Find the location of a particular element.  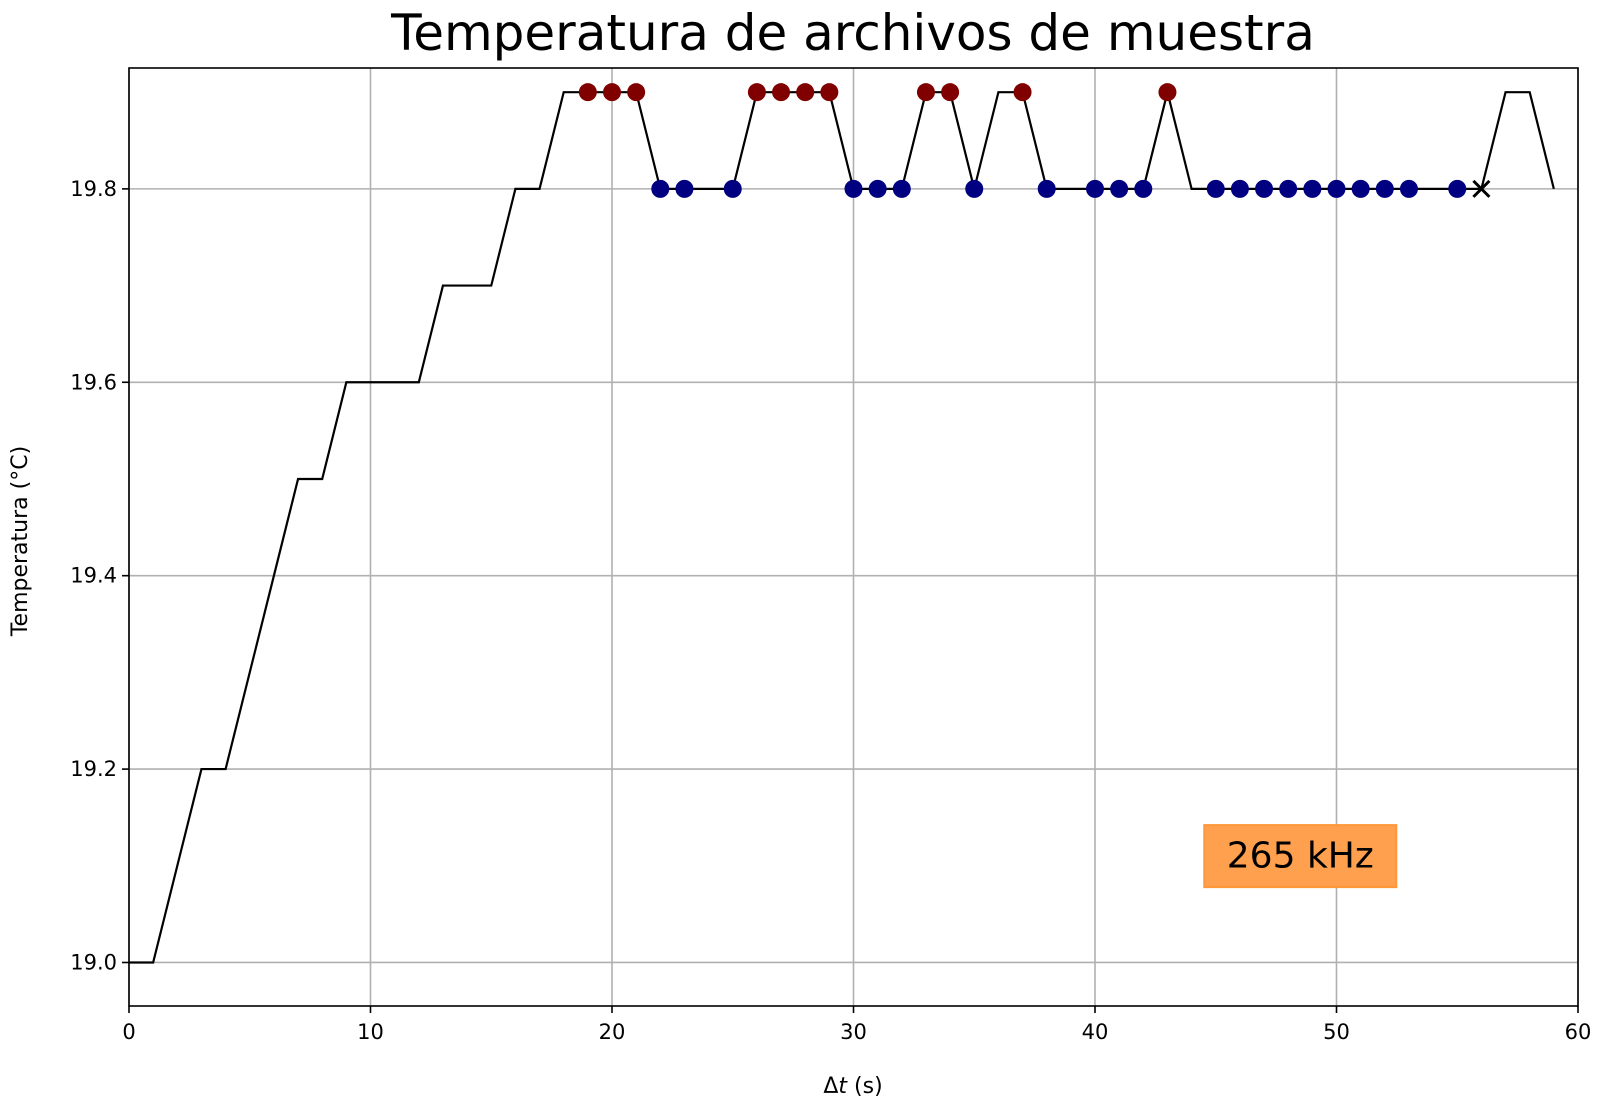

y-tick-label: 19.6 is located at coordinates (93, 382).